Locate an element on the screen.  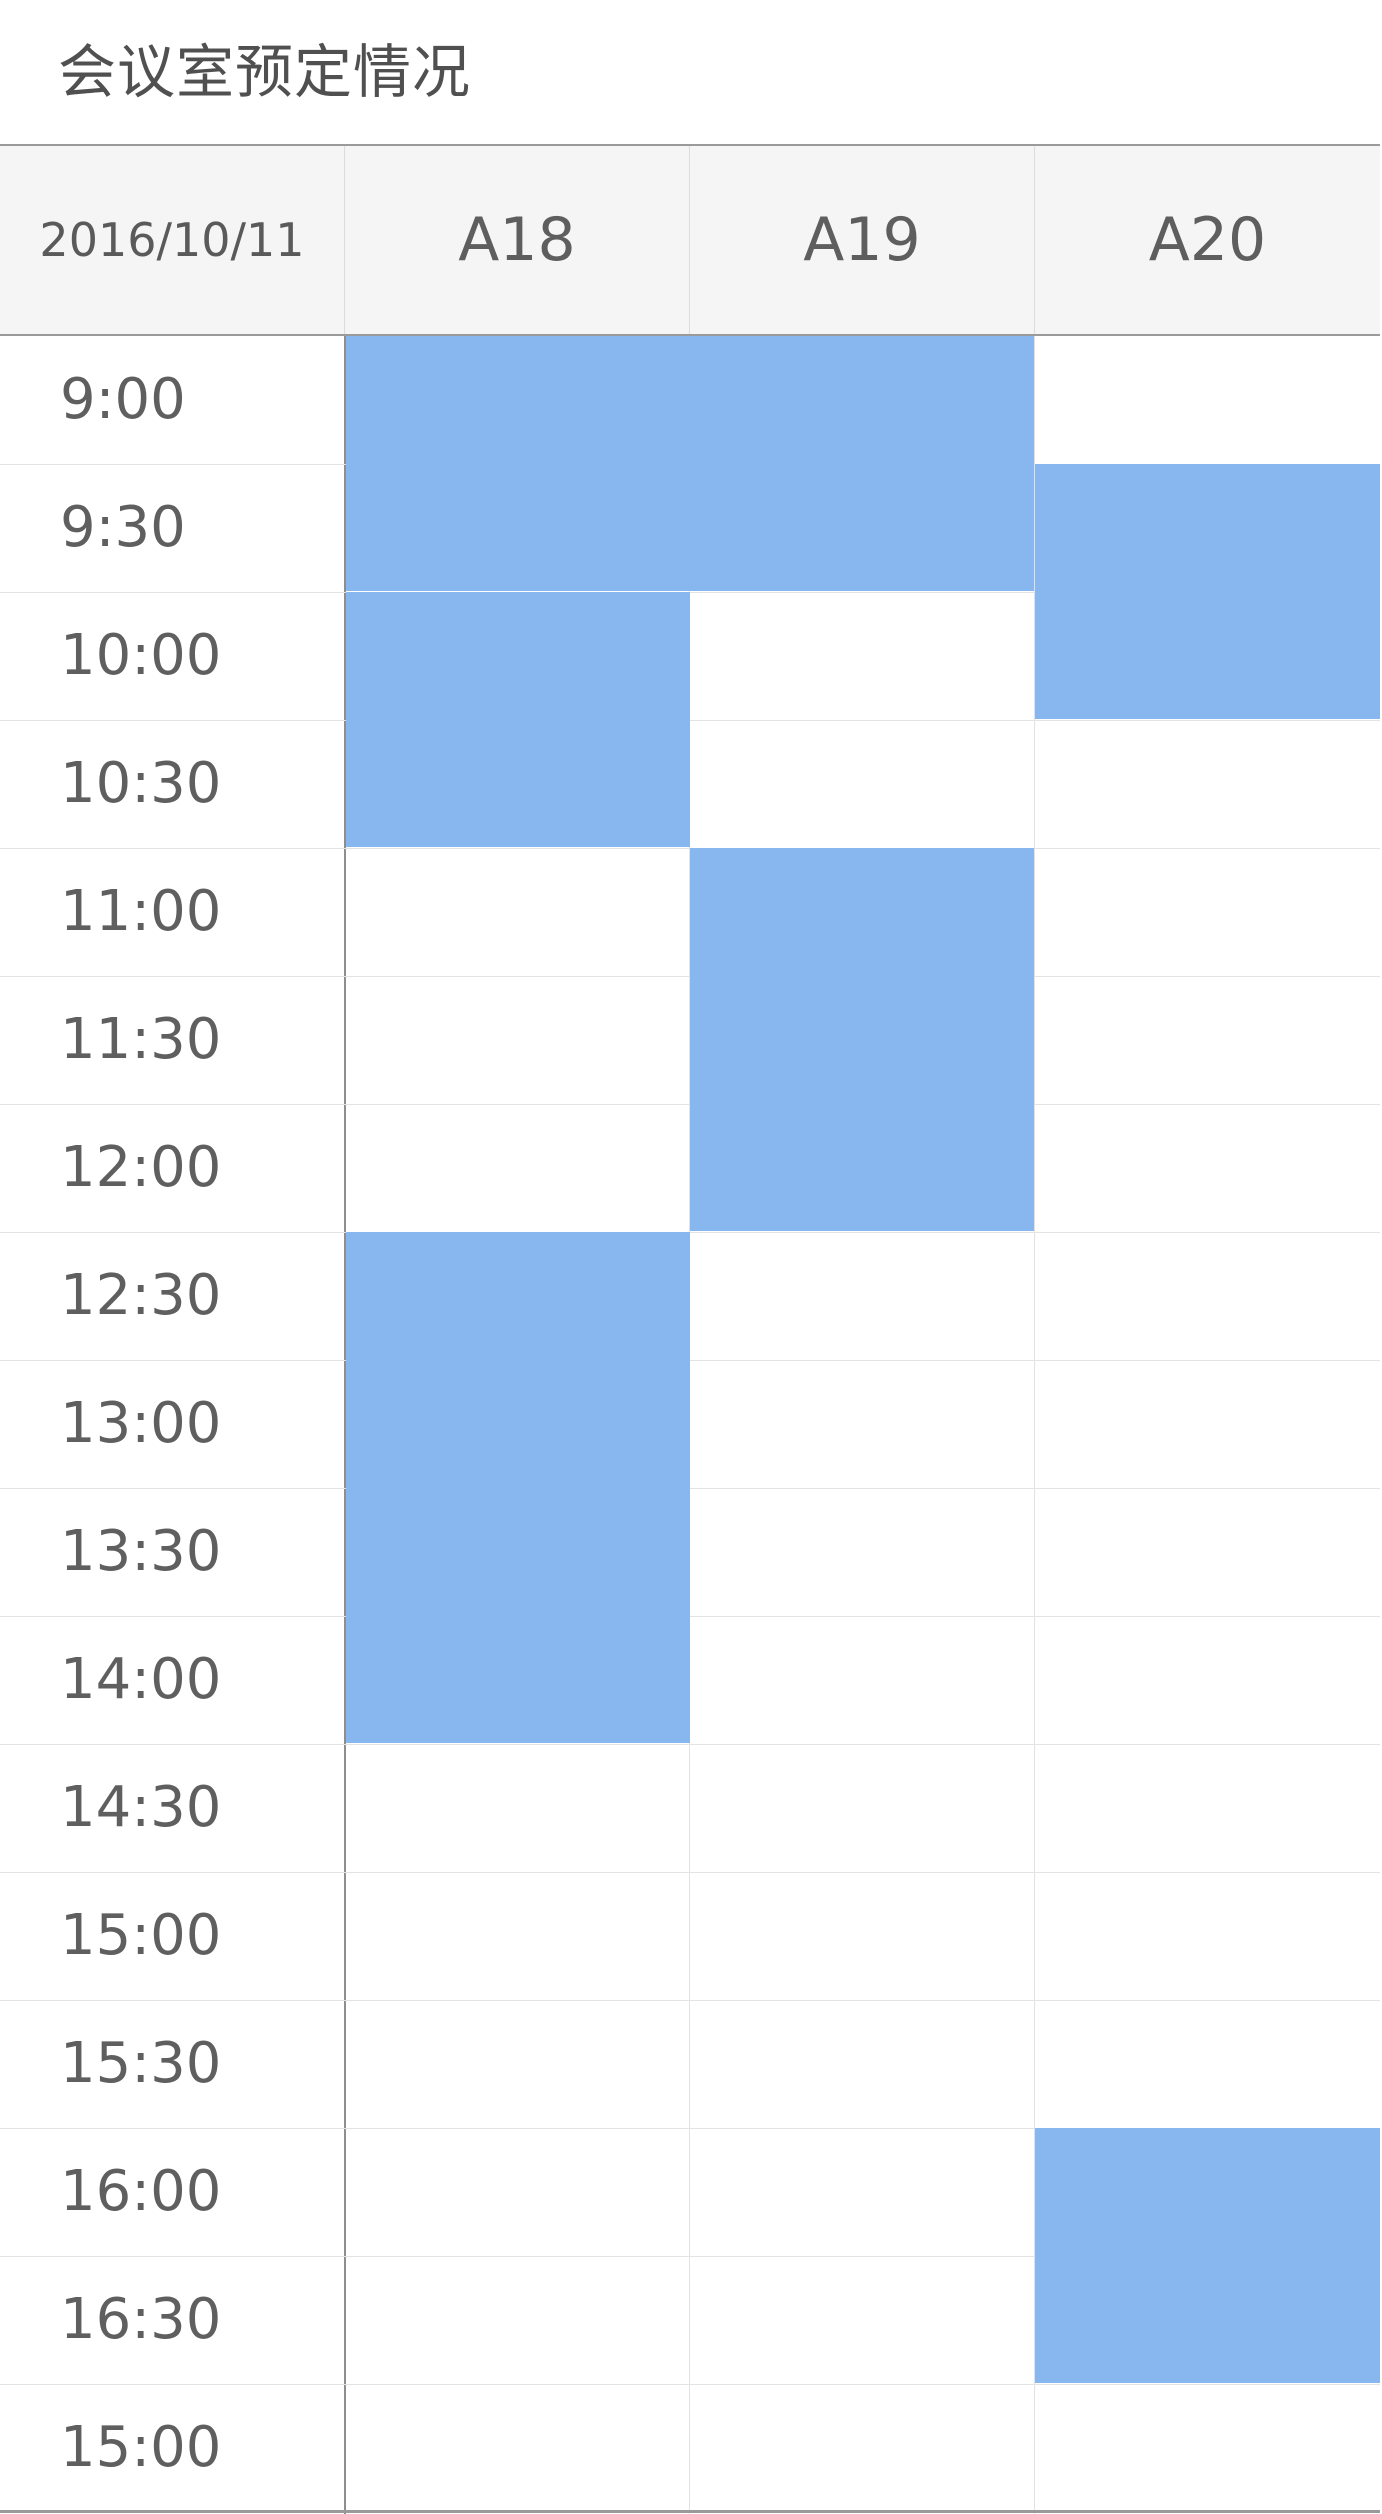
time-label: 15:30 is located at coordinates (141, 2063).